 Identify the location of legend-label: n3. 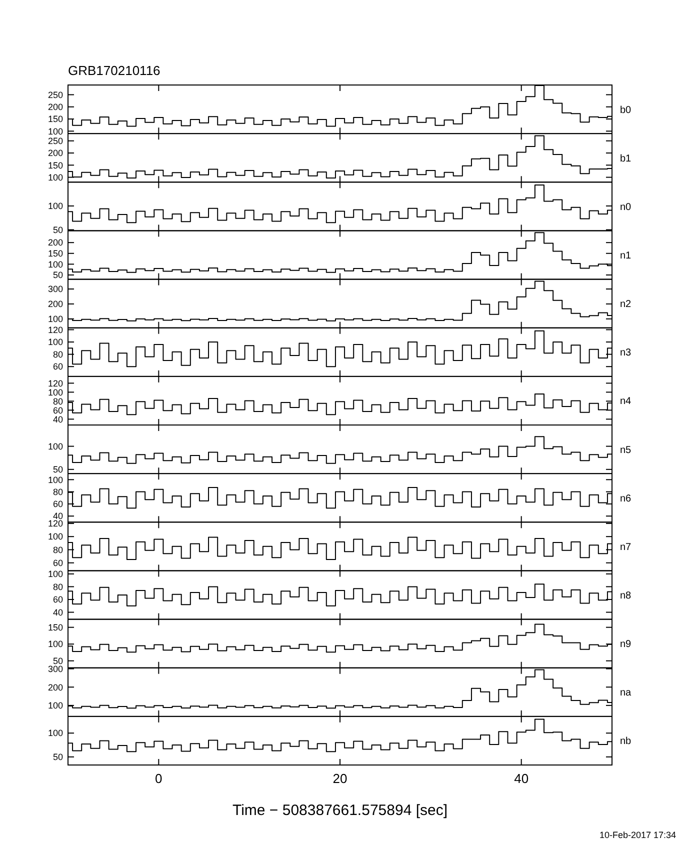
(626, 353).